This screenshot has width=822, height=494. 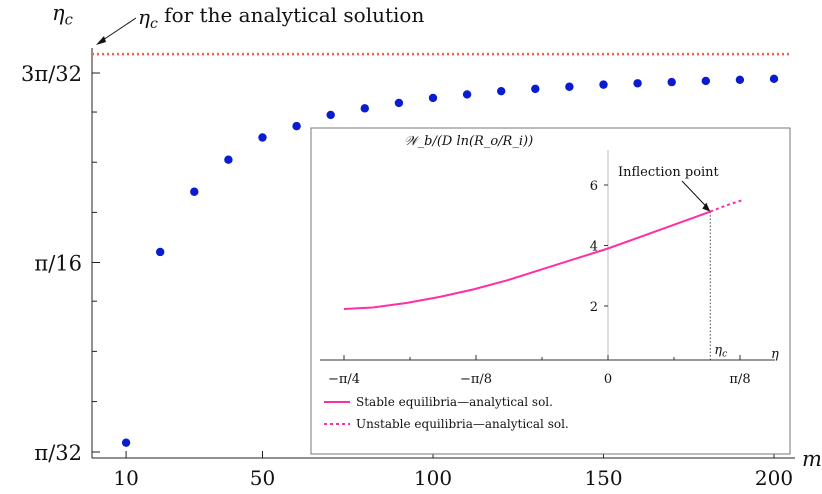 I want to click on inset-y-axis-label: 𝒲_b/(D ln(R_o/R_i)), so click(x=468, y=141).